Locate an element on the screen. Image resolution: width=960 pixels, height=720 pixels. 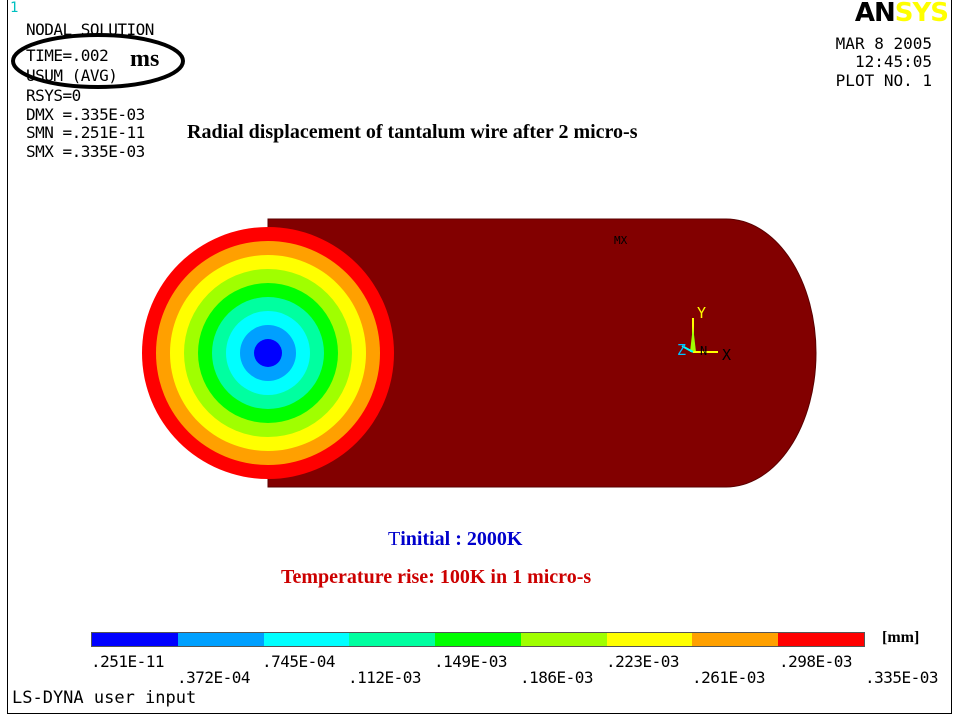
max-marker: MX is located at coordinates (621, 240).